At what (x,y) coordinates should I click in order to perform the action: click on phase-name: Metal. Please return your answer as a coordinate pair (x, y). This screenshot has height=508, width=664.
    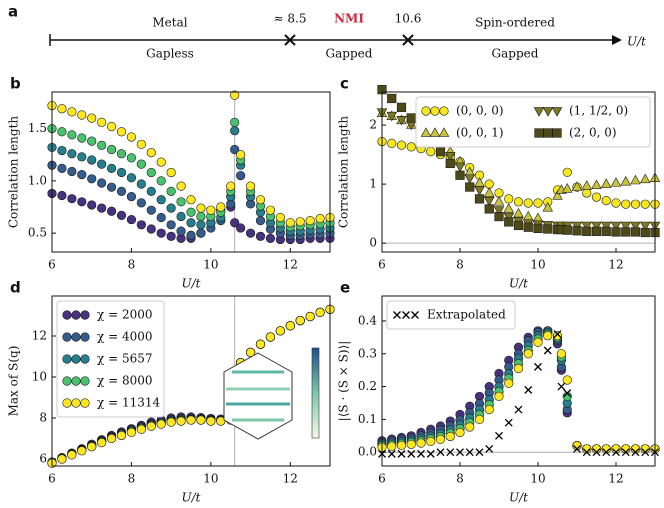
    Looking at the image, I should click on (169, 23).